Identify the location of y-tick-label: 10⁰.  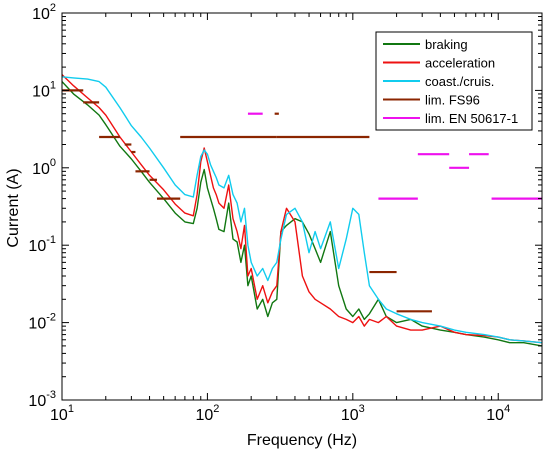
(44, 167).